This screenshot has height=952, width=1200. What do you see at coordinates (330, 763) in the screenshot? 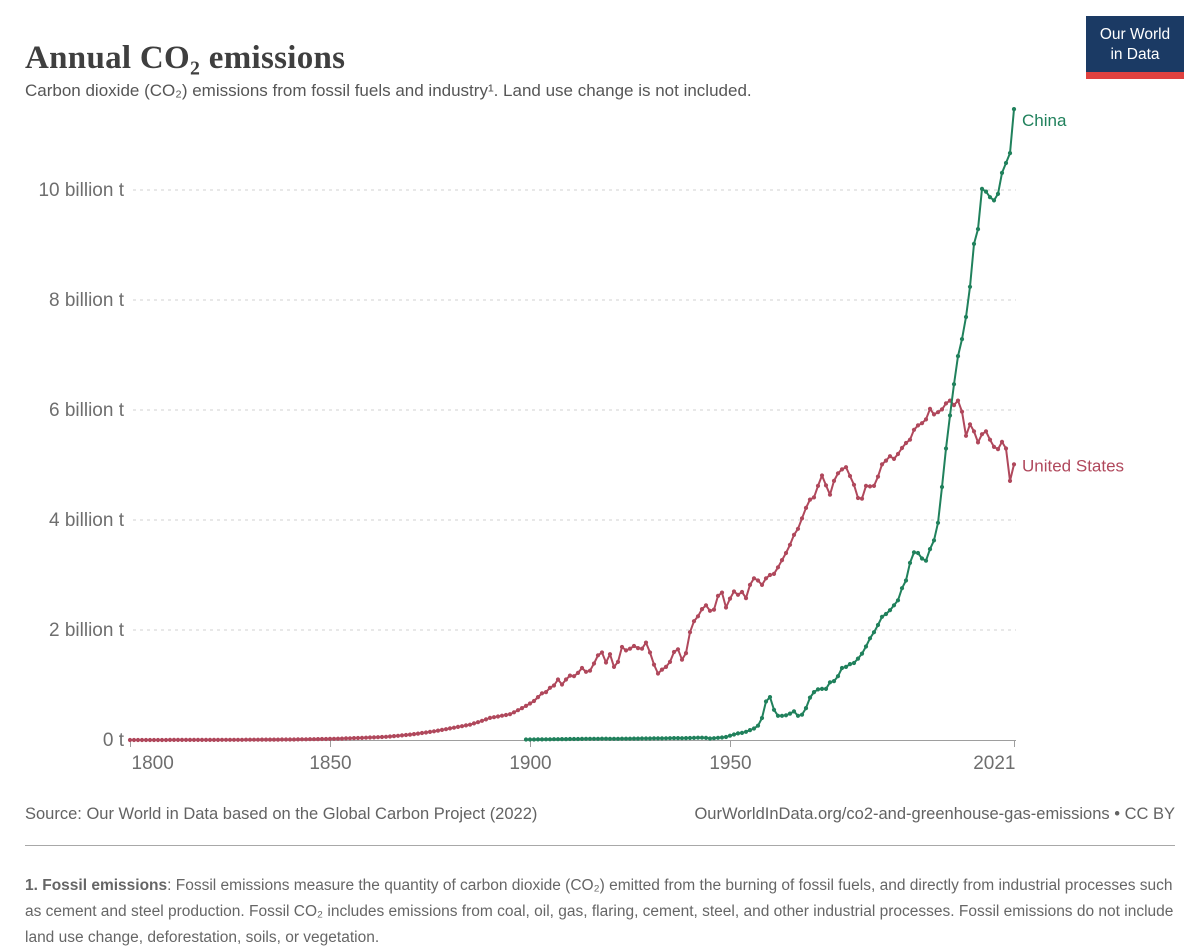
I see `x-tick-label: 1850` at bounding box center [330, 763].